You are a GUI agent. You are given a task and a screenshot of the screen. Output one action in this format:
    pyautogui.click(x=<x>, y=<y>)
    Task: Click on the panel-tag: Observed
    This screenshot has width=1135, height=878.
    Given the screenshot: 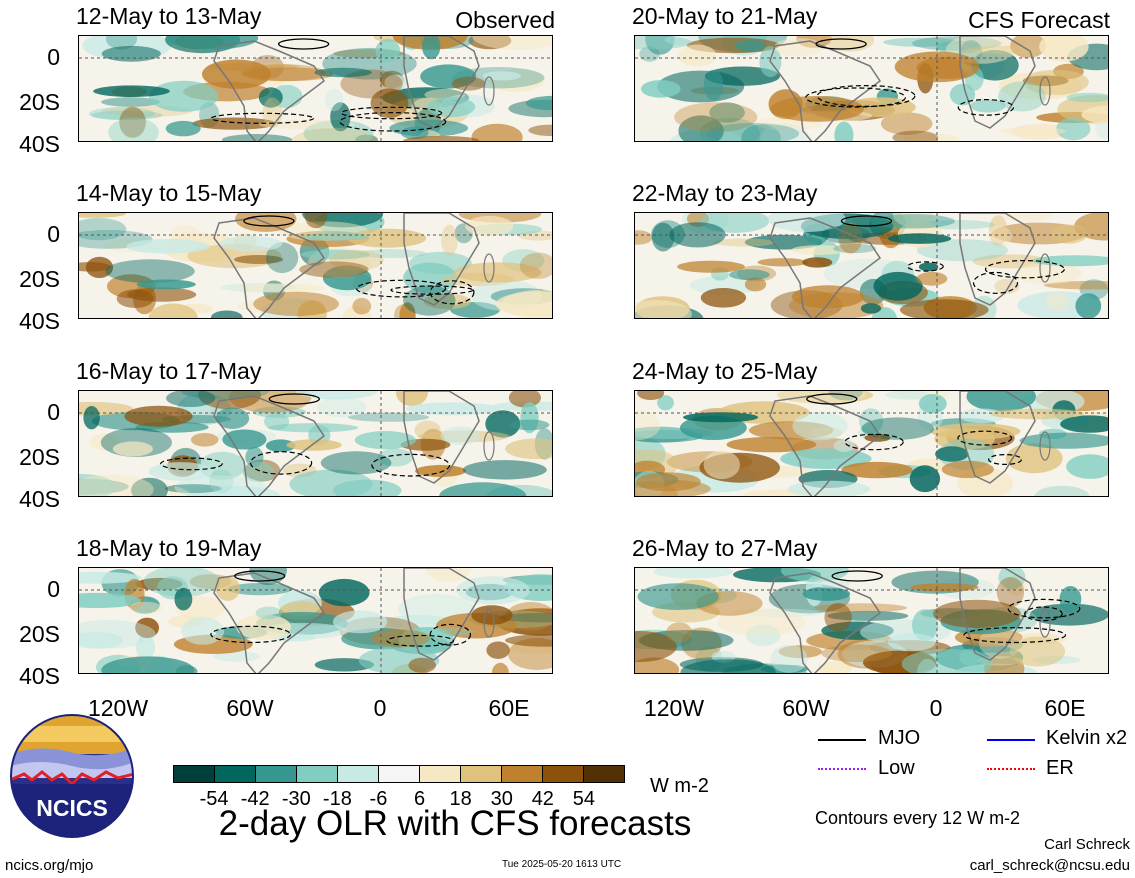 What is the action you would take?
    pyautogui.click(x=505, y=20)
    